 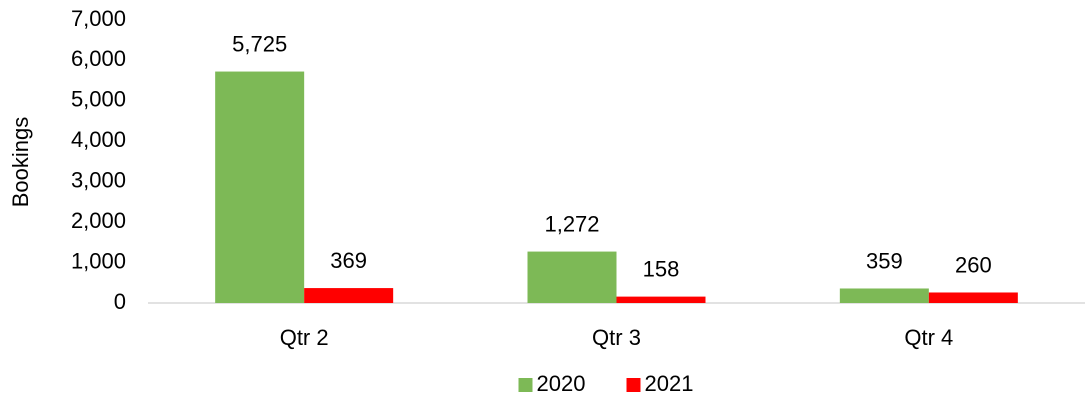 I want to click on y-tick-label: 4,000, so click(x=98, y=139).